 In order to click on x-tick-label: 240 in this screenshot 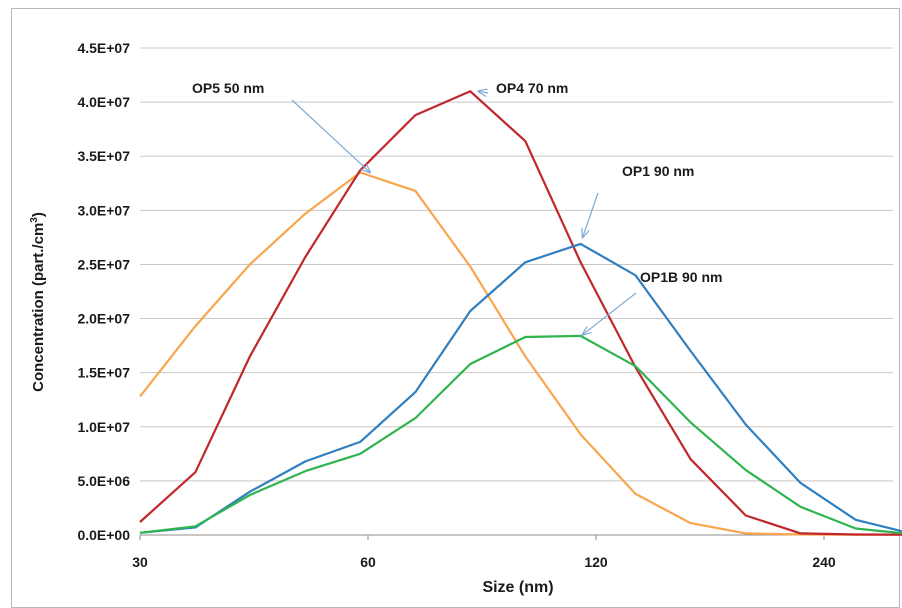, I will do `click(824, 562)`.